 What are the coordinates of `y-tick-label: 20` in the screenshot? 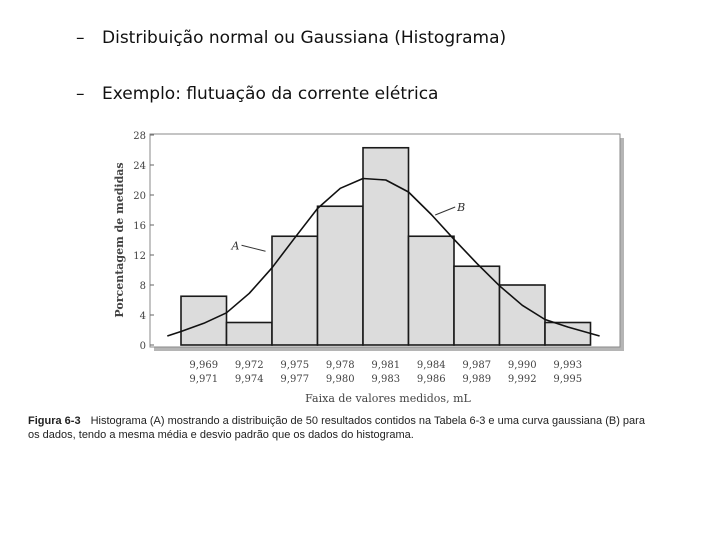 It's located at (139, 196).